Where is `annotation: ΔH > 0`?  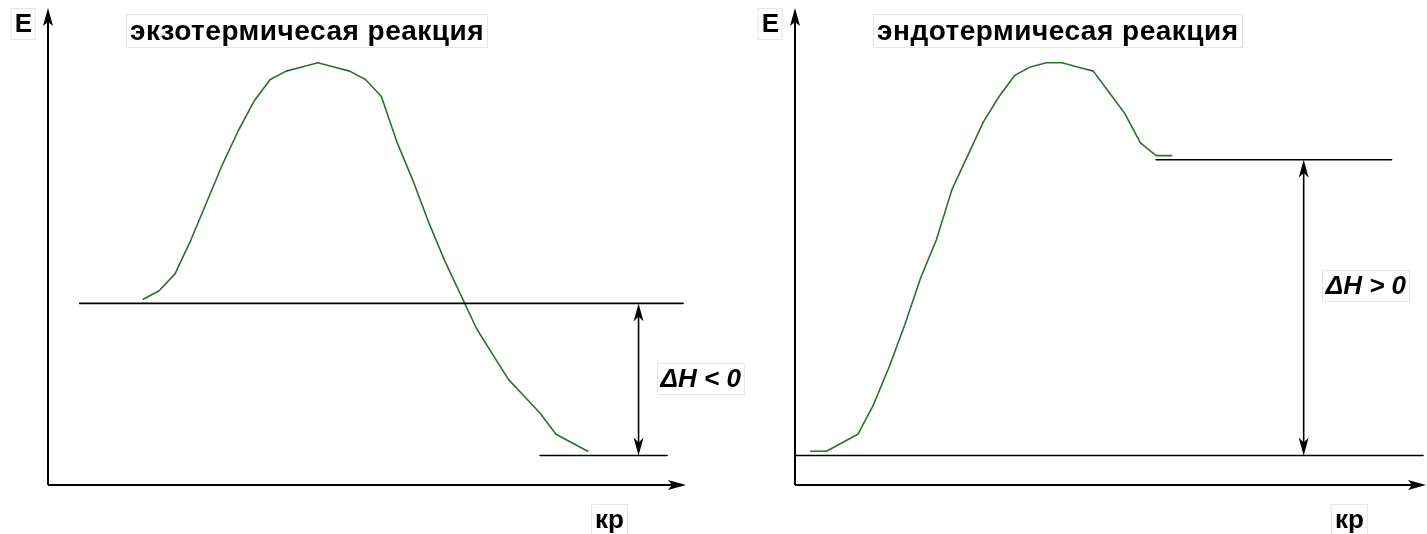
annotation: ΔH > 0 is located at coordinates (1365, 285).